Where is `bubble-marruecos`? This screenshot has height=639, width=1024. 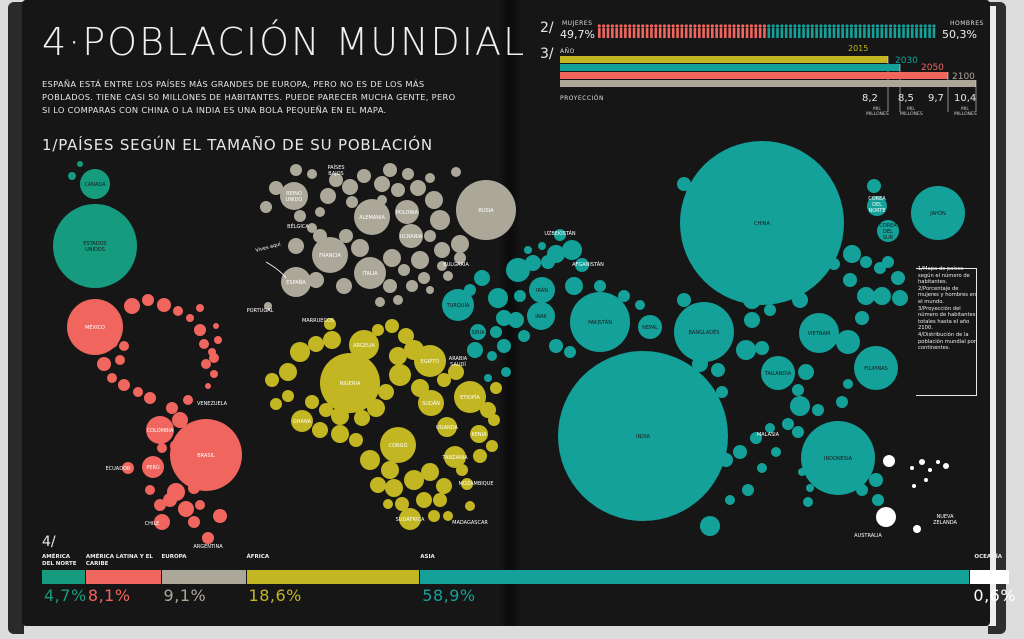 bubble-marruecos is located at coordinates (330, 324).